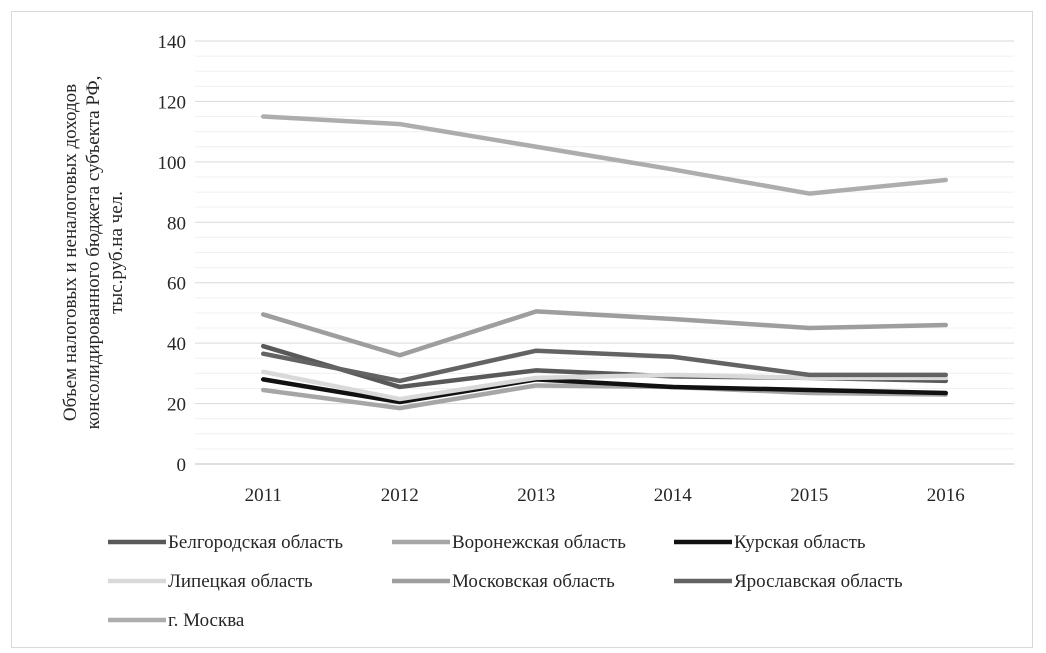  Describe the element at coordinates (172, 42) in the screenshot. I see `y-tick-label: 140` at that location.